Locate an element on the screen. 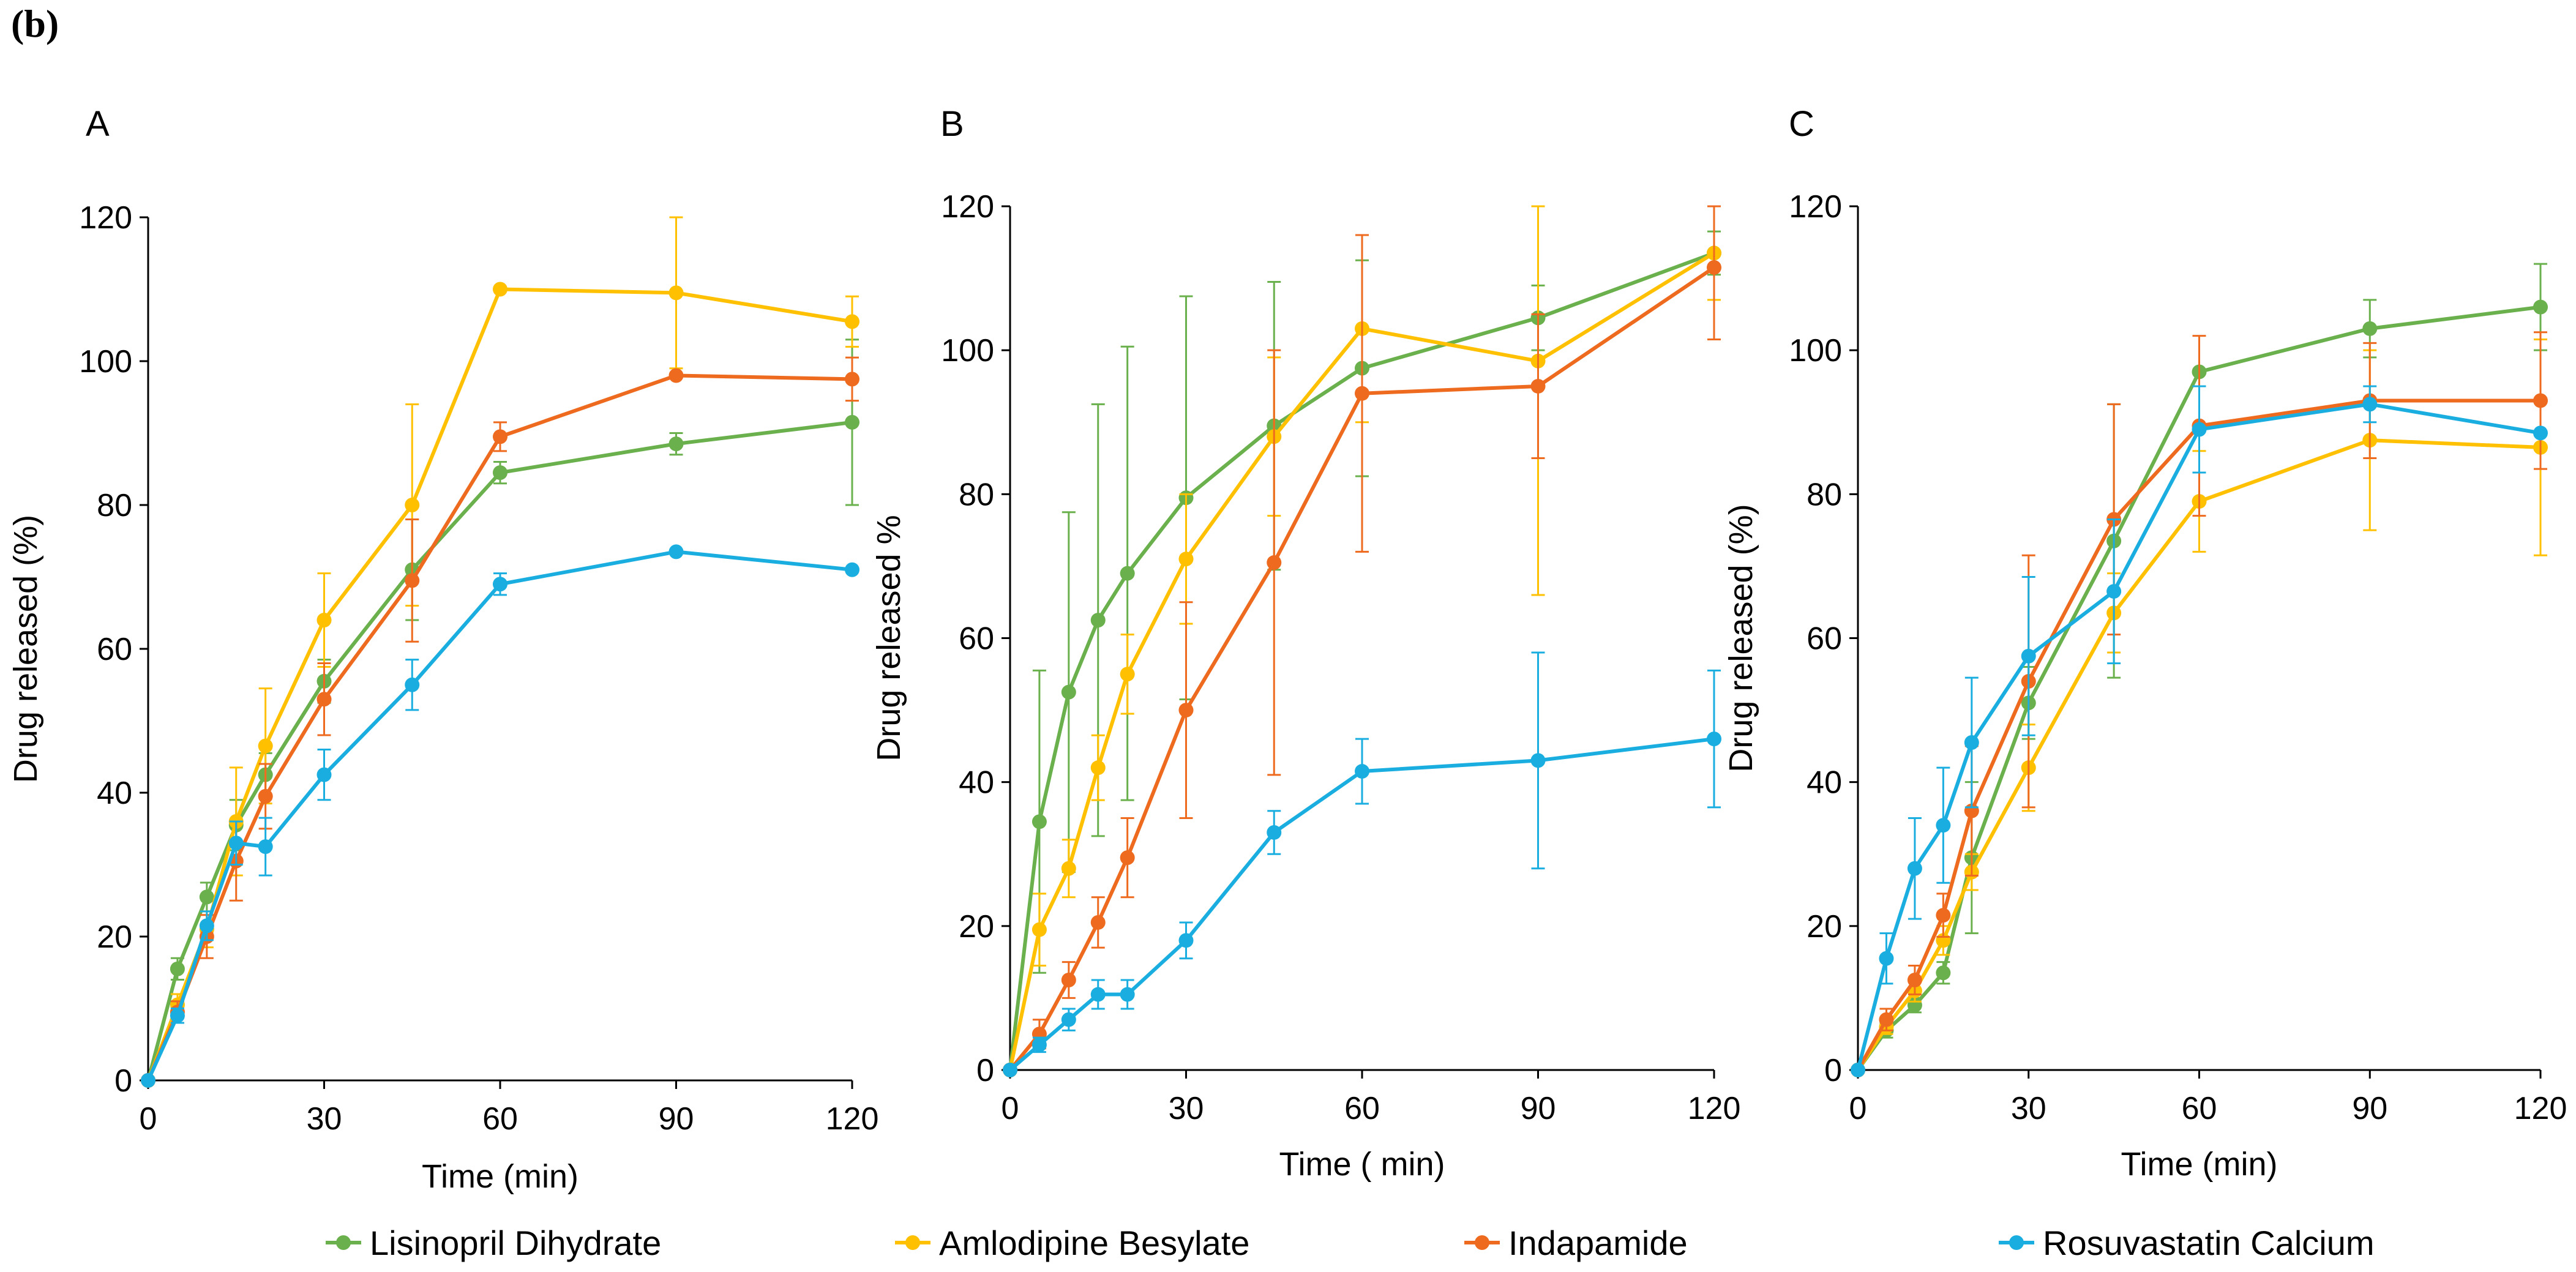 The width and height of the screenshot is (2576, 1272). legend-label: Lisinopril Dihydrate is located at coordinates (516, 1243).